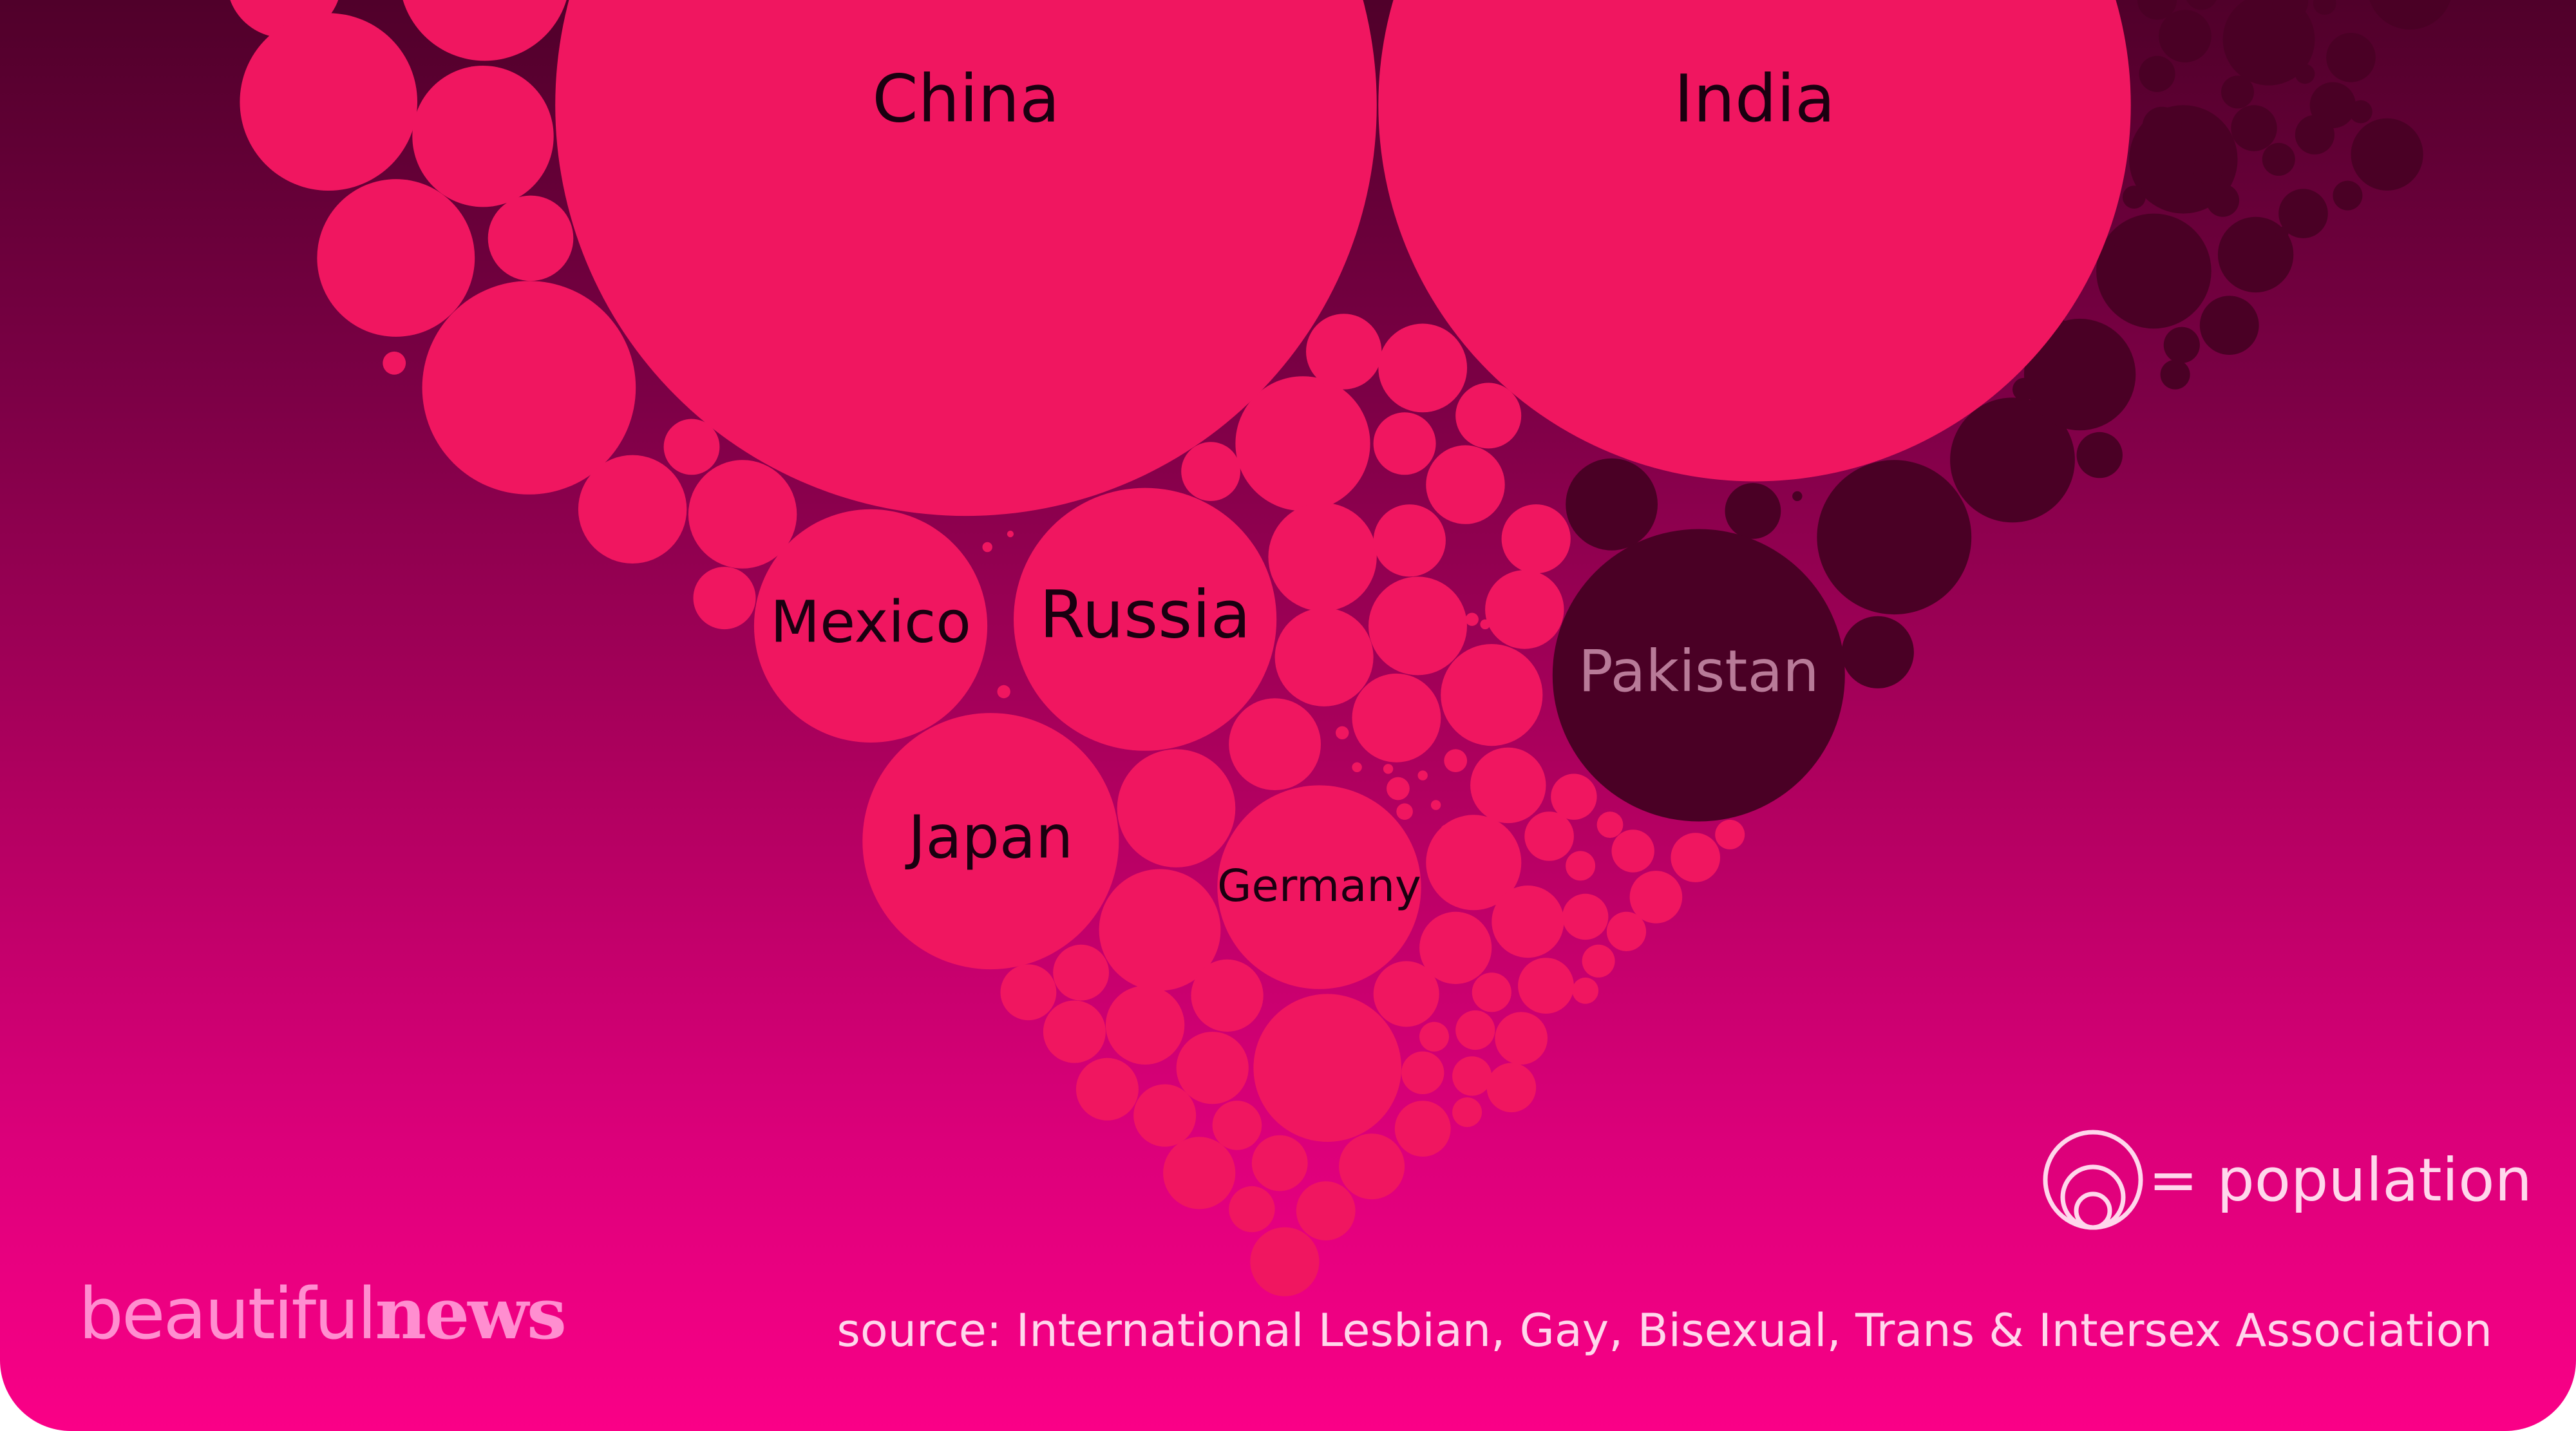 The image size is (2576, 1431). What do you see at coordinates (1698, 675) in the screenshot?
I see `bubble-pakistan` at bounding box center [1698, 675].